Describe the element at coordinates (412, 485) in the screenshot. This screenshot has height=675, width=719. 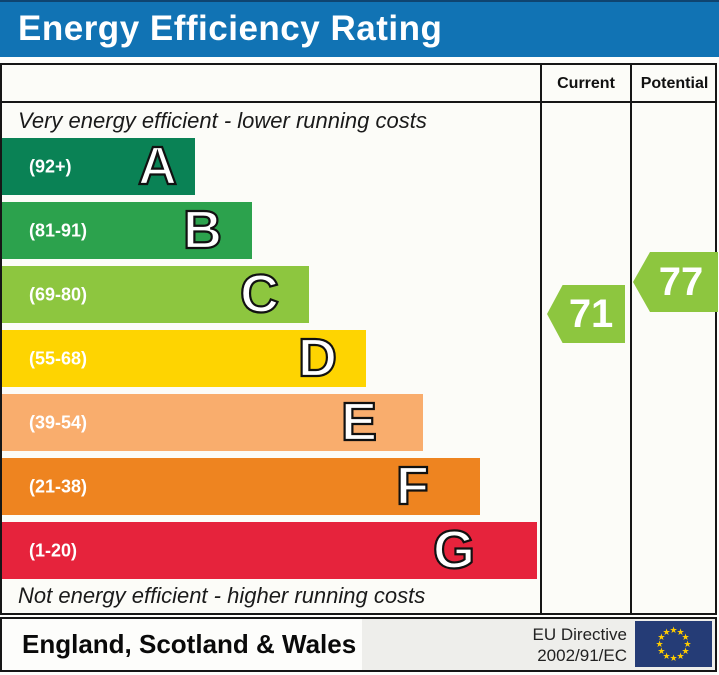
I see `band-letter: F` at that location.